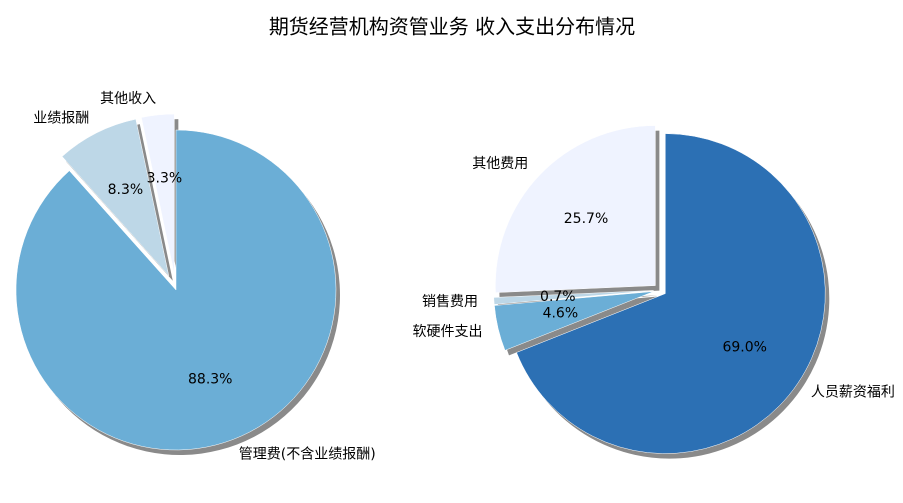 The width and height of the screenshot is (903, 503). I want to click on value-label: 4.6%, so click(561, 314).